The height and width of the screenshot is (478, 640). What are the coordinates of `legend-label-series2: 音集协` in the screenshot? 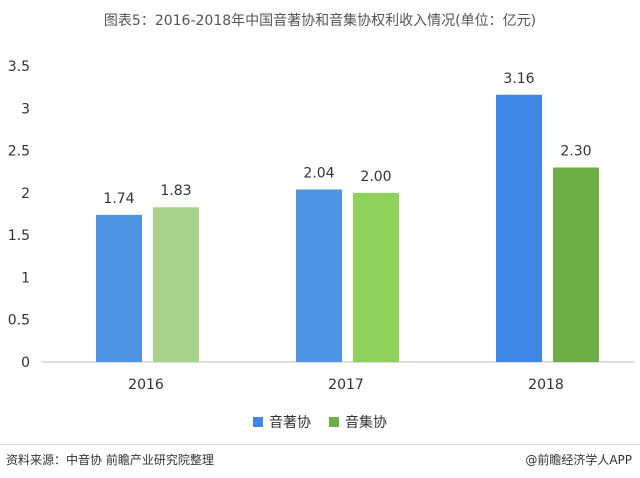 It's located at (366, 423).